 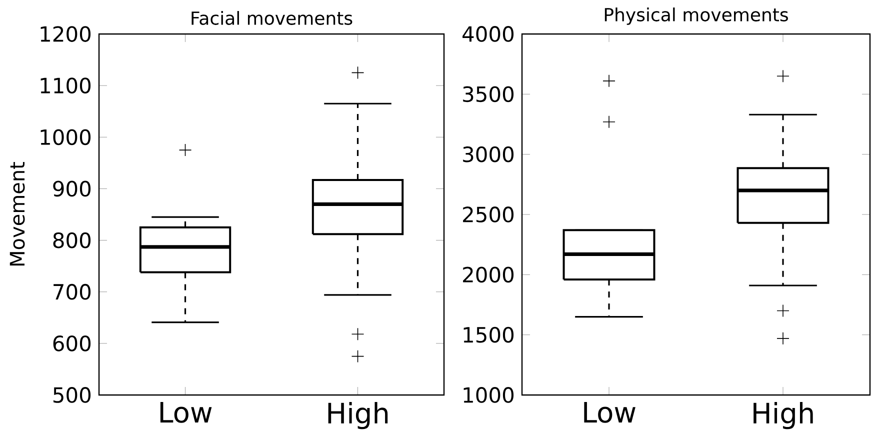 I want to click on chart-title: Facial movements, so click(x=272, y=18).